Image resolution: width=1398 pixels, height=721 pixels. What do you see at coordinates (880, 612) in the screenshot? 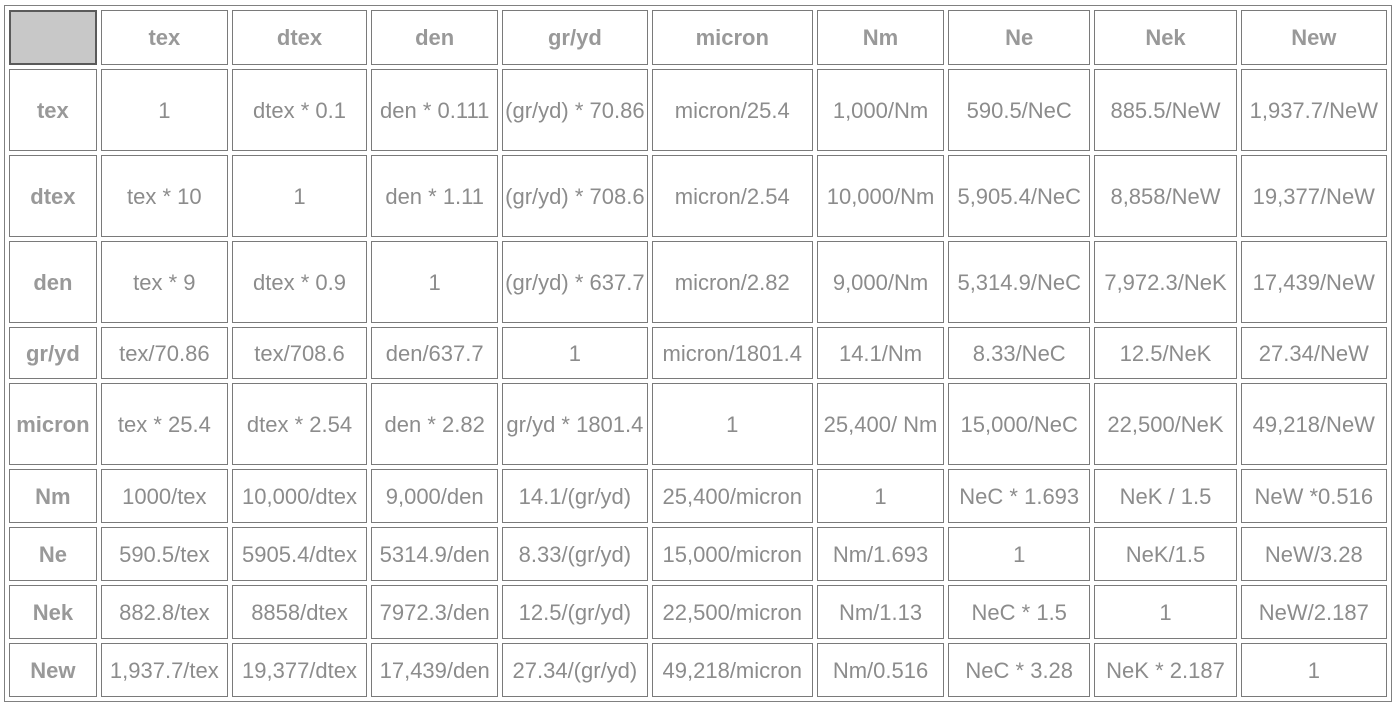
I see `table-cell: Nm/1.13` at bounding box center [880, 612].